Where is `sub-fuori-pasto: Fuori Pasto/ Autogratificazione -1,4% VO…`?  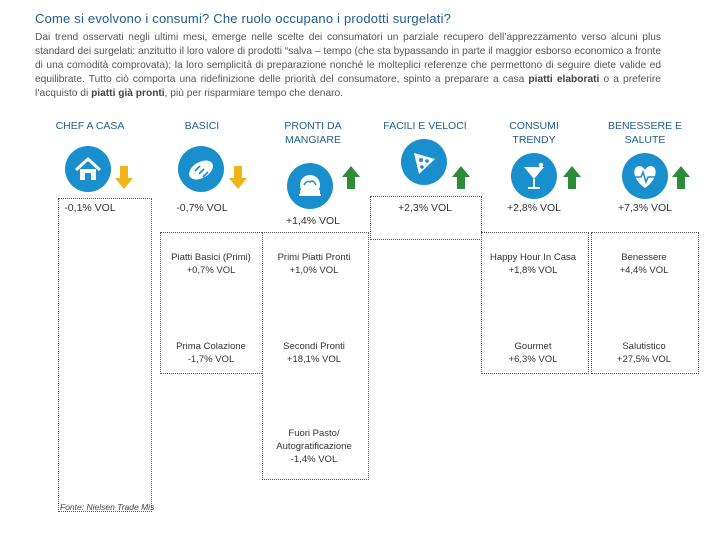 sub-fuori-pasto: Fuori Pasto/ Autogratificazione -1,4% VO… is located at coordinates (314, 446).